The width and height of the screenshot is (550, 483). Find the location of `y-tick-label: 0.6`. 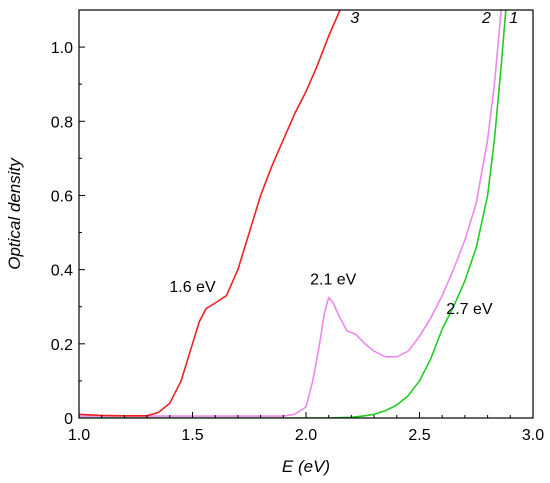

y-tick-label: 0.6 is located at coordinates (62, 196).